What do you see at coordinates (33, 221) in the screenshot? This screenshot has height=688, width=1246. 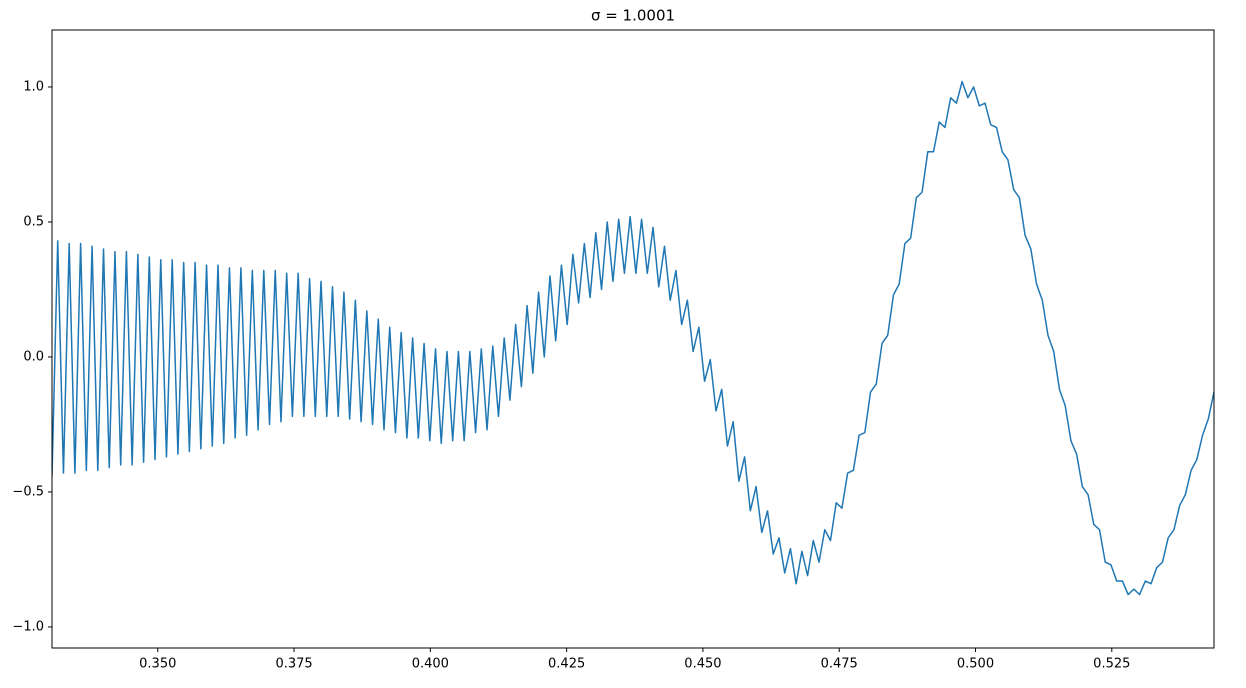 I see `y-tick-label: 0.5` at bounding box center [33, 221].